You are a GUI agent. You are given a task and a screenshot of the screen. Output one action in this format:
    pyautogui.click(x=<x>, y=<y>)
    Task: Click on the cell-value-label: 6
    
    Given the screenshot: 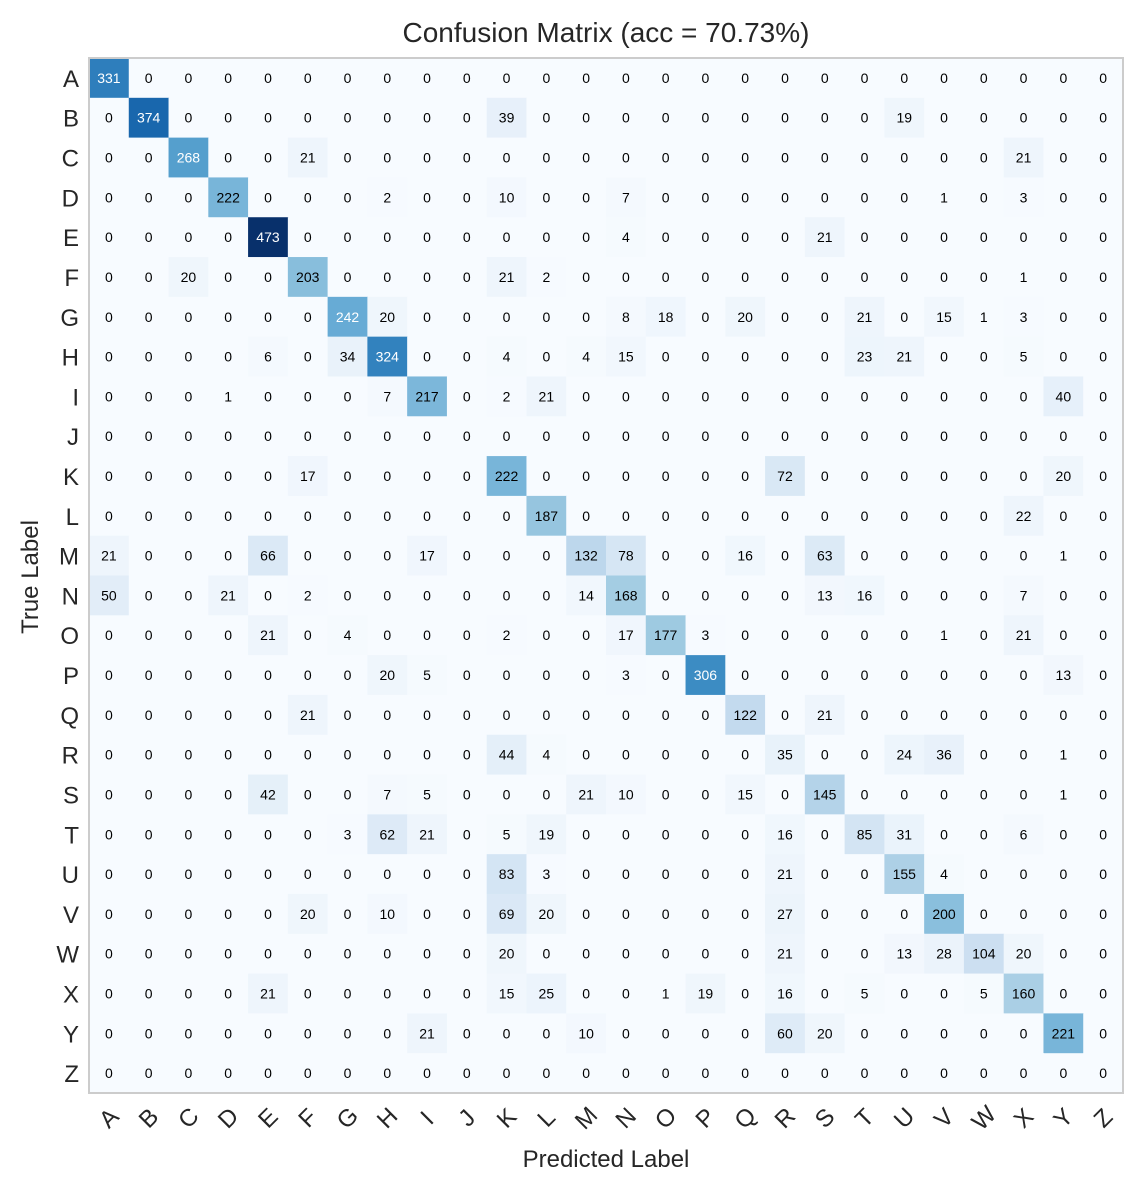 What is the action you would take?
    pyautogui.click(x=1024, y=834)
    